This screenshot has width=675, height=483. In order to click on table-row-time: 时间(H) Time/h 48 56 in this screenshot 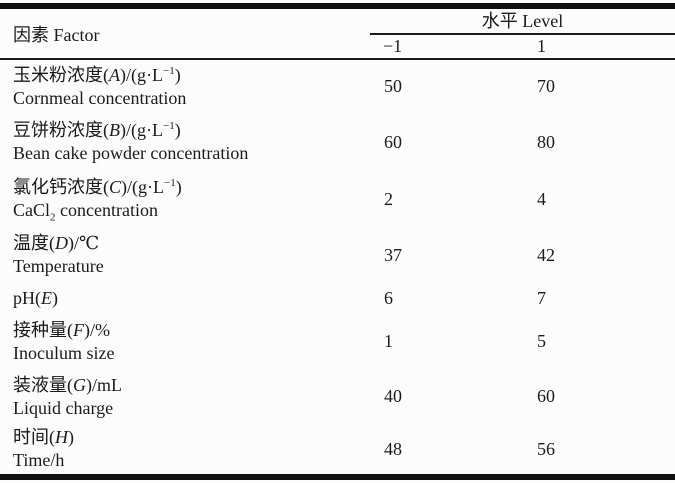, I will do `click(337, 449)`.